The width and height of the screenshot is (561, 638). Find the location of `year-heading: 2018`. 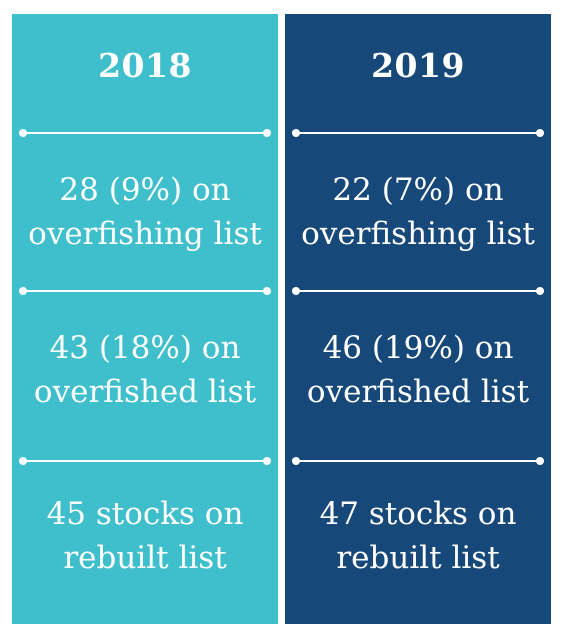

year-heading: 2018 is located at coordinates (145, 65).